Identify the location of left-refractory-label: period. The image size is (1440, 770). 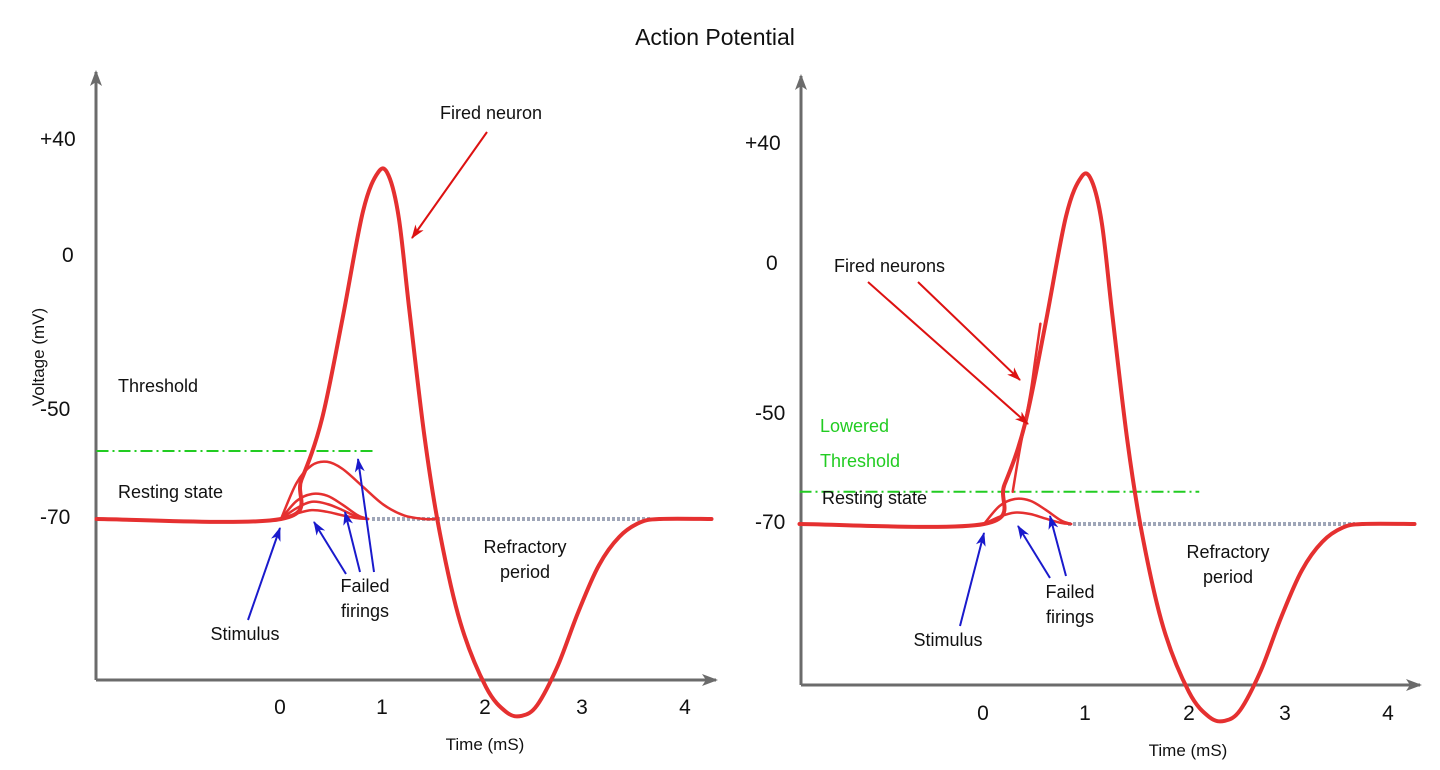
(525, 572).